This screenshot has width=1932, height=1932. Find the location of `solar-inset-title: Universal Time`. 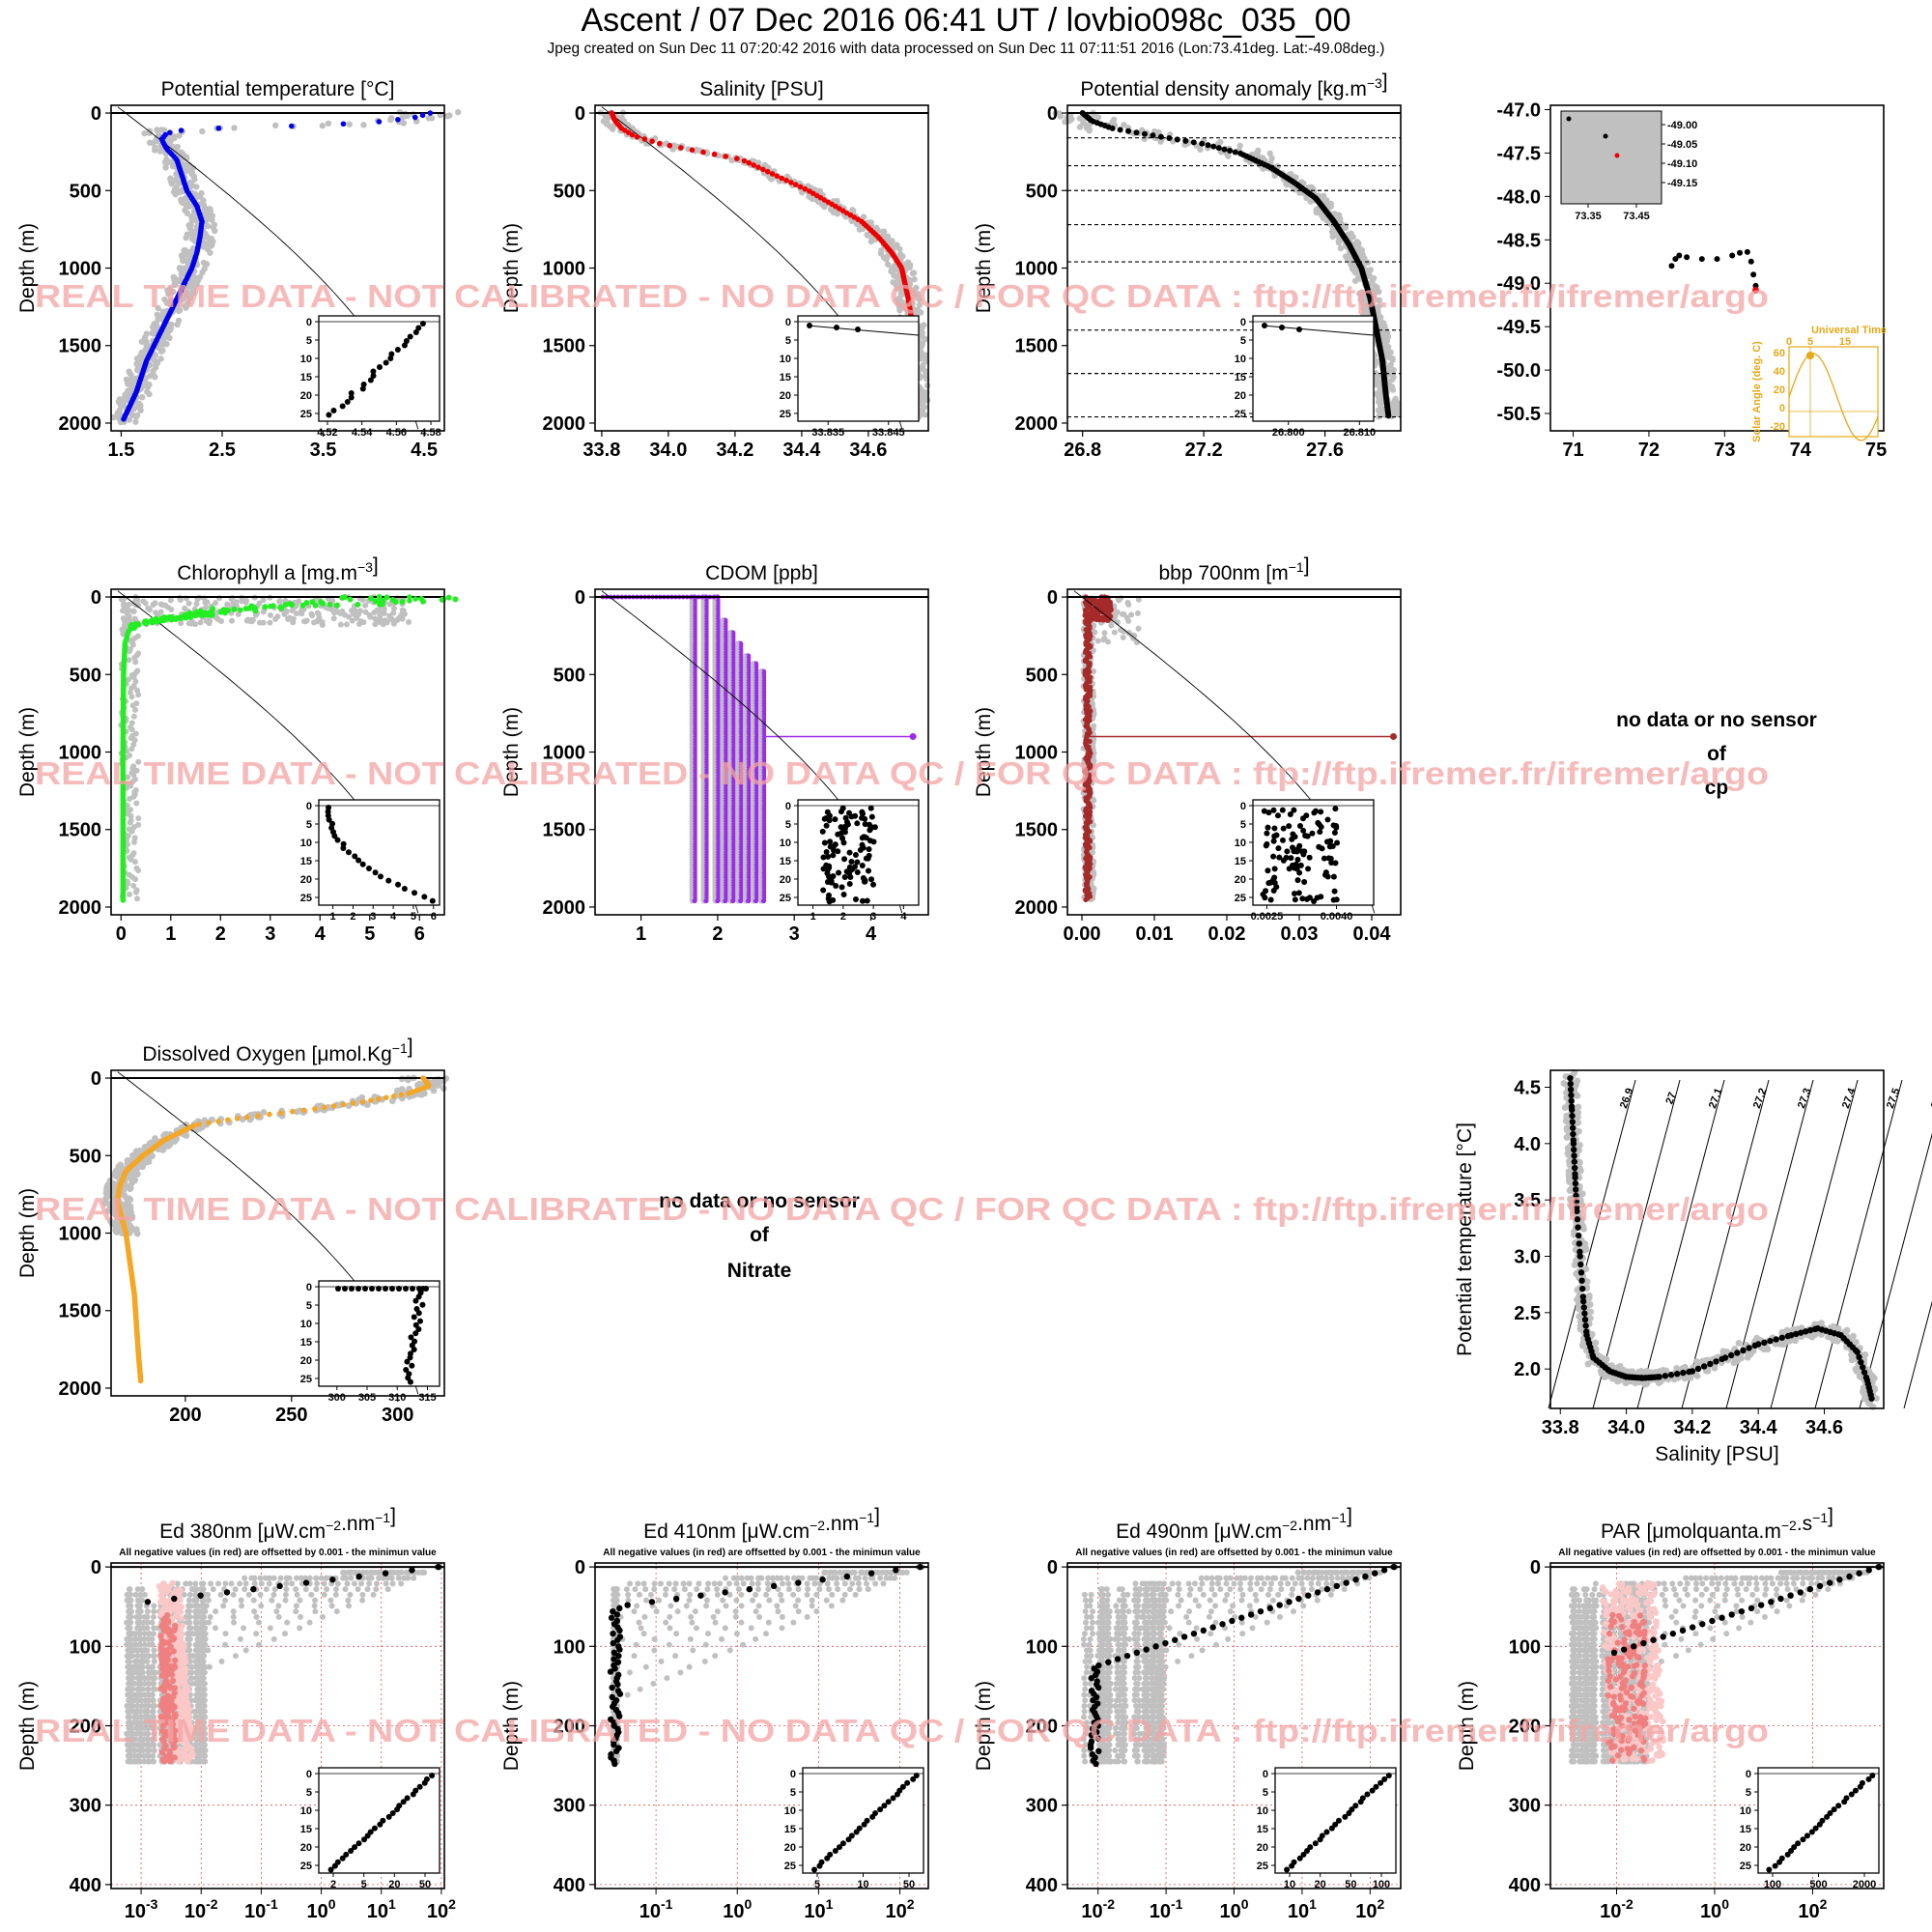

solar-inset-title: Universal Time is located at coordinates (1849, 330).